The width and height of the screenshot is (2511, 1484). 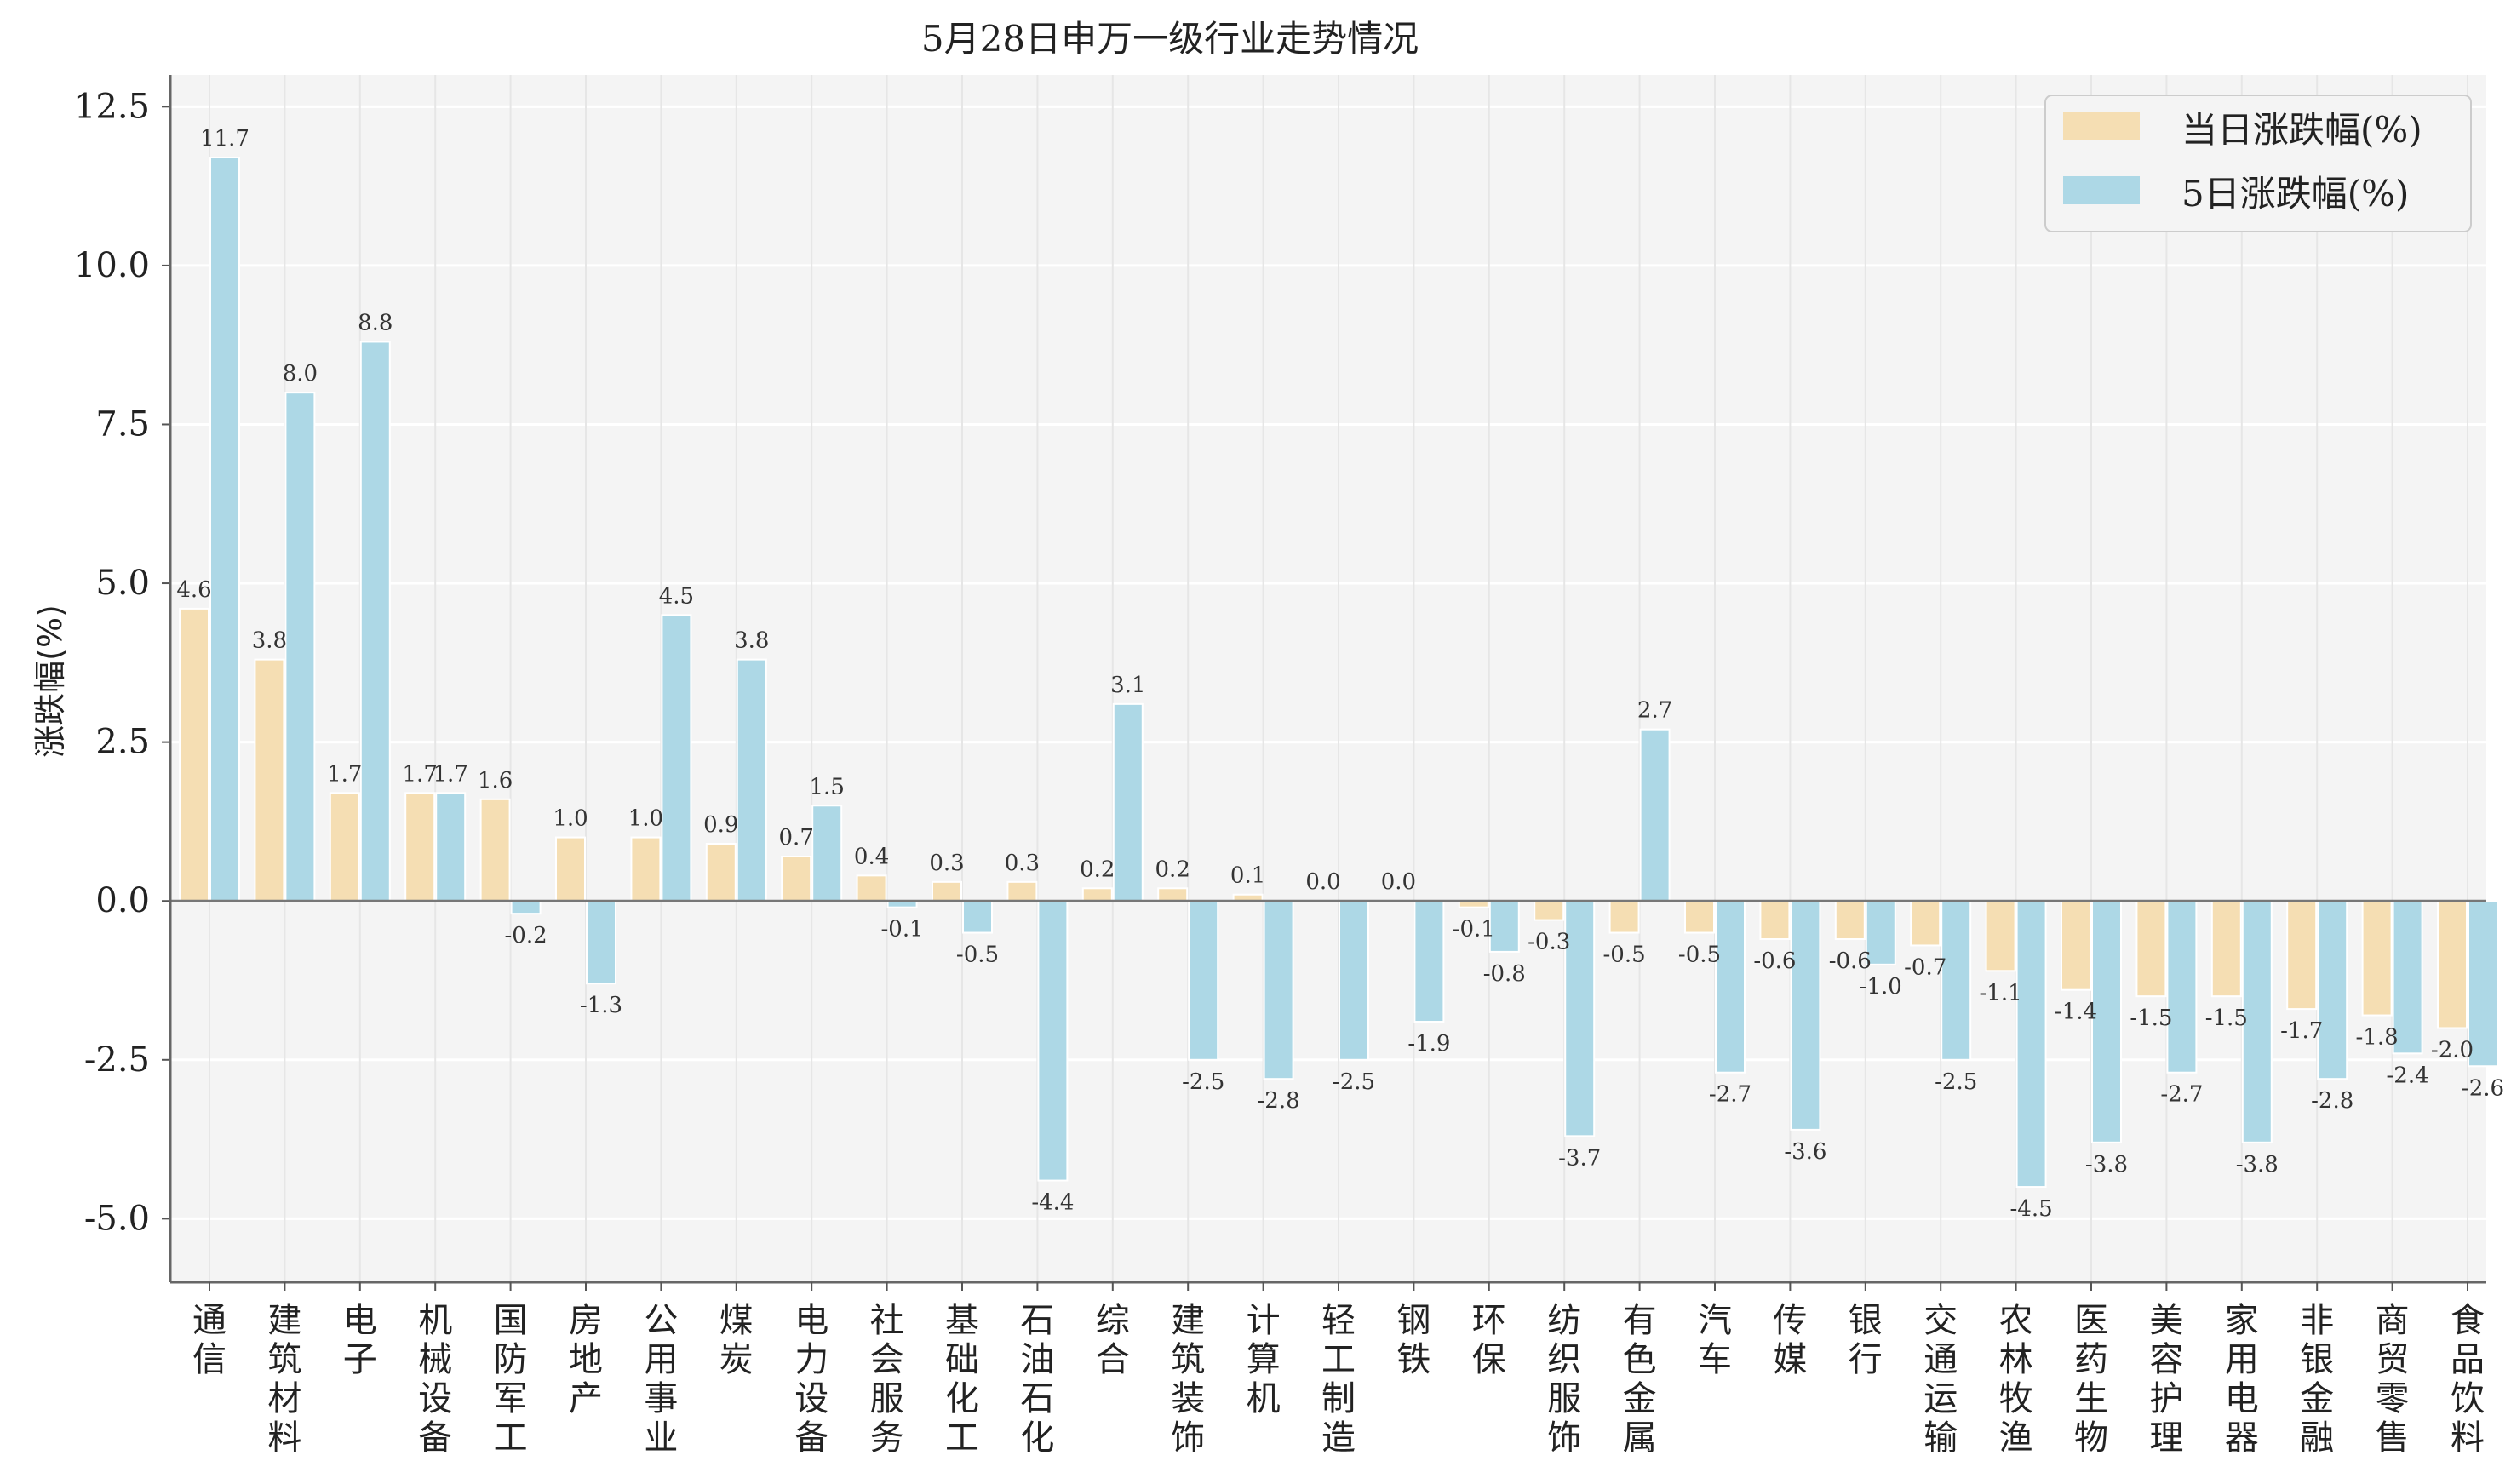 What do you see at coordinates (1264, 1359) in the screenshot?
I see `x-tick-label: 计算机` at bounding box center [1264, 1359].